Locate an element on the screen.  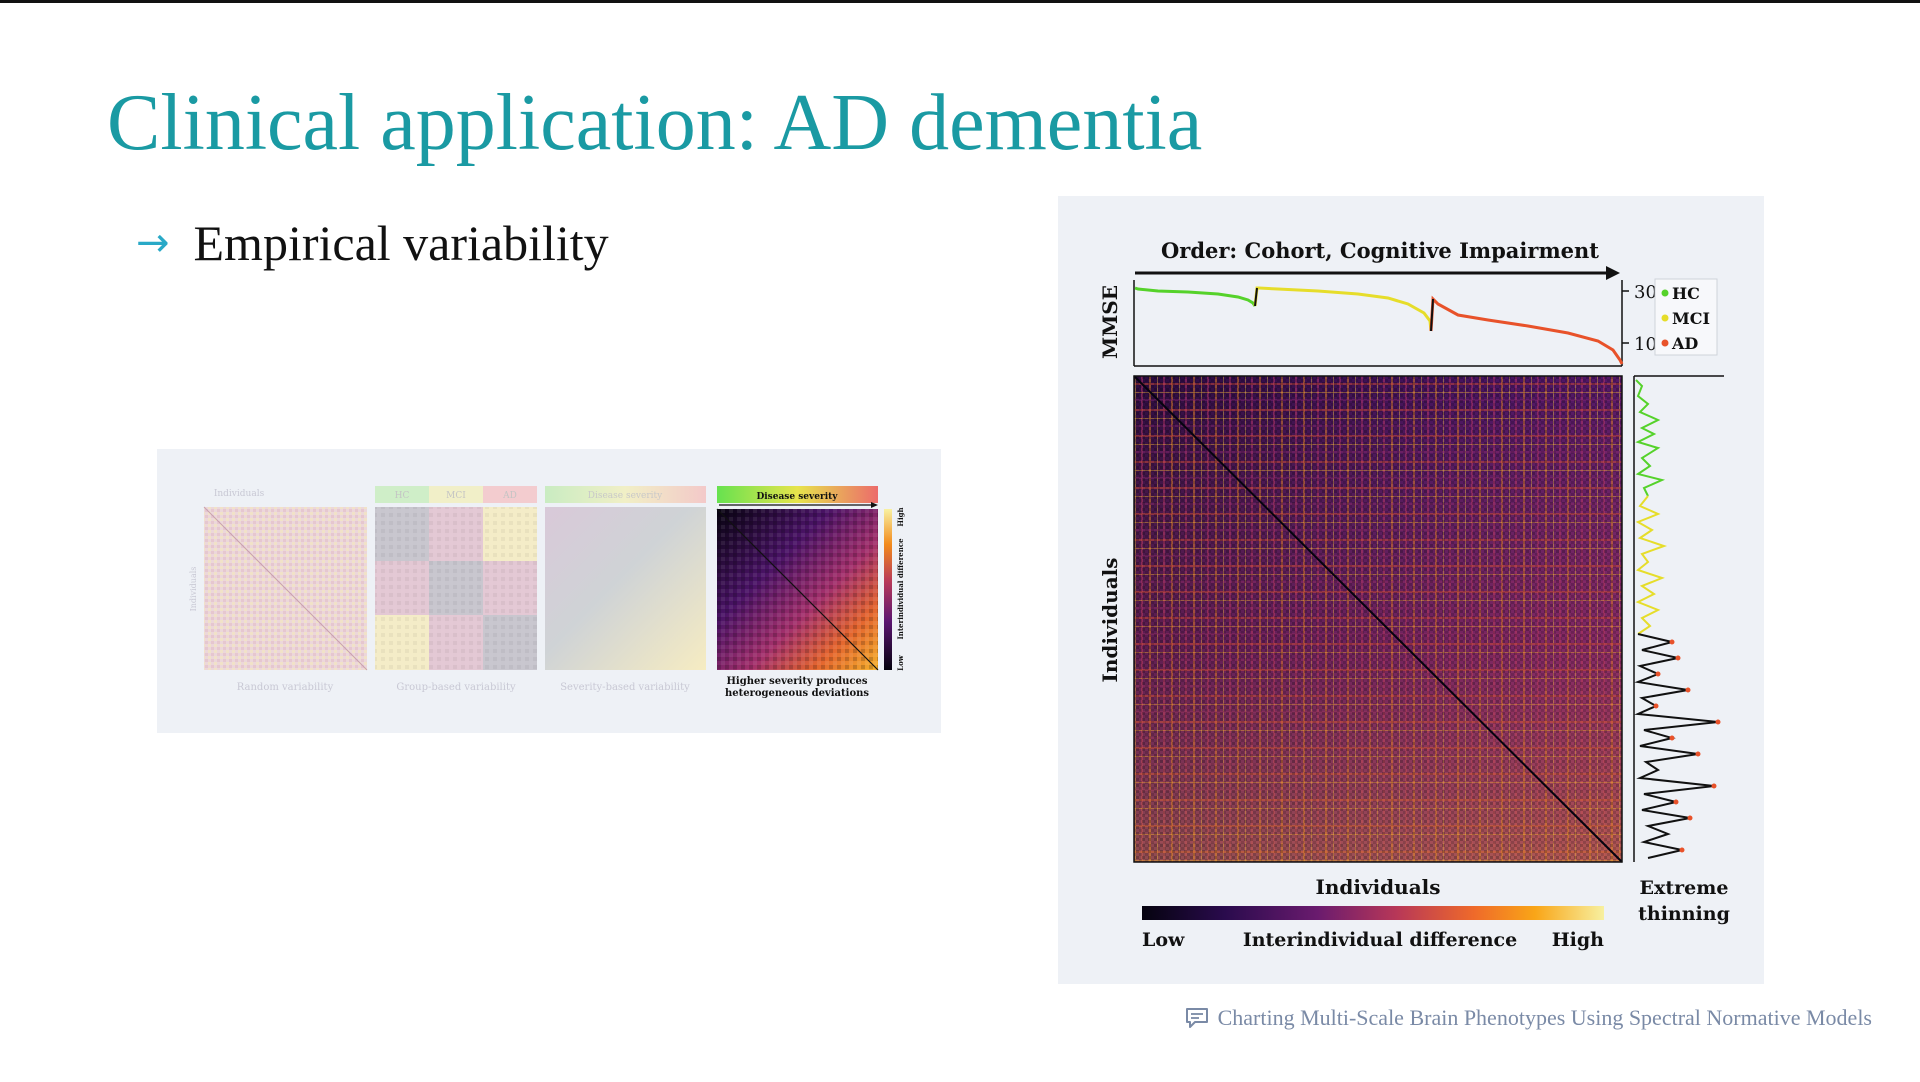
mmse-step-mci-ad is located at coordinates (1432, 315).